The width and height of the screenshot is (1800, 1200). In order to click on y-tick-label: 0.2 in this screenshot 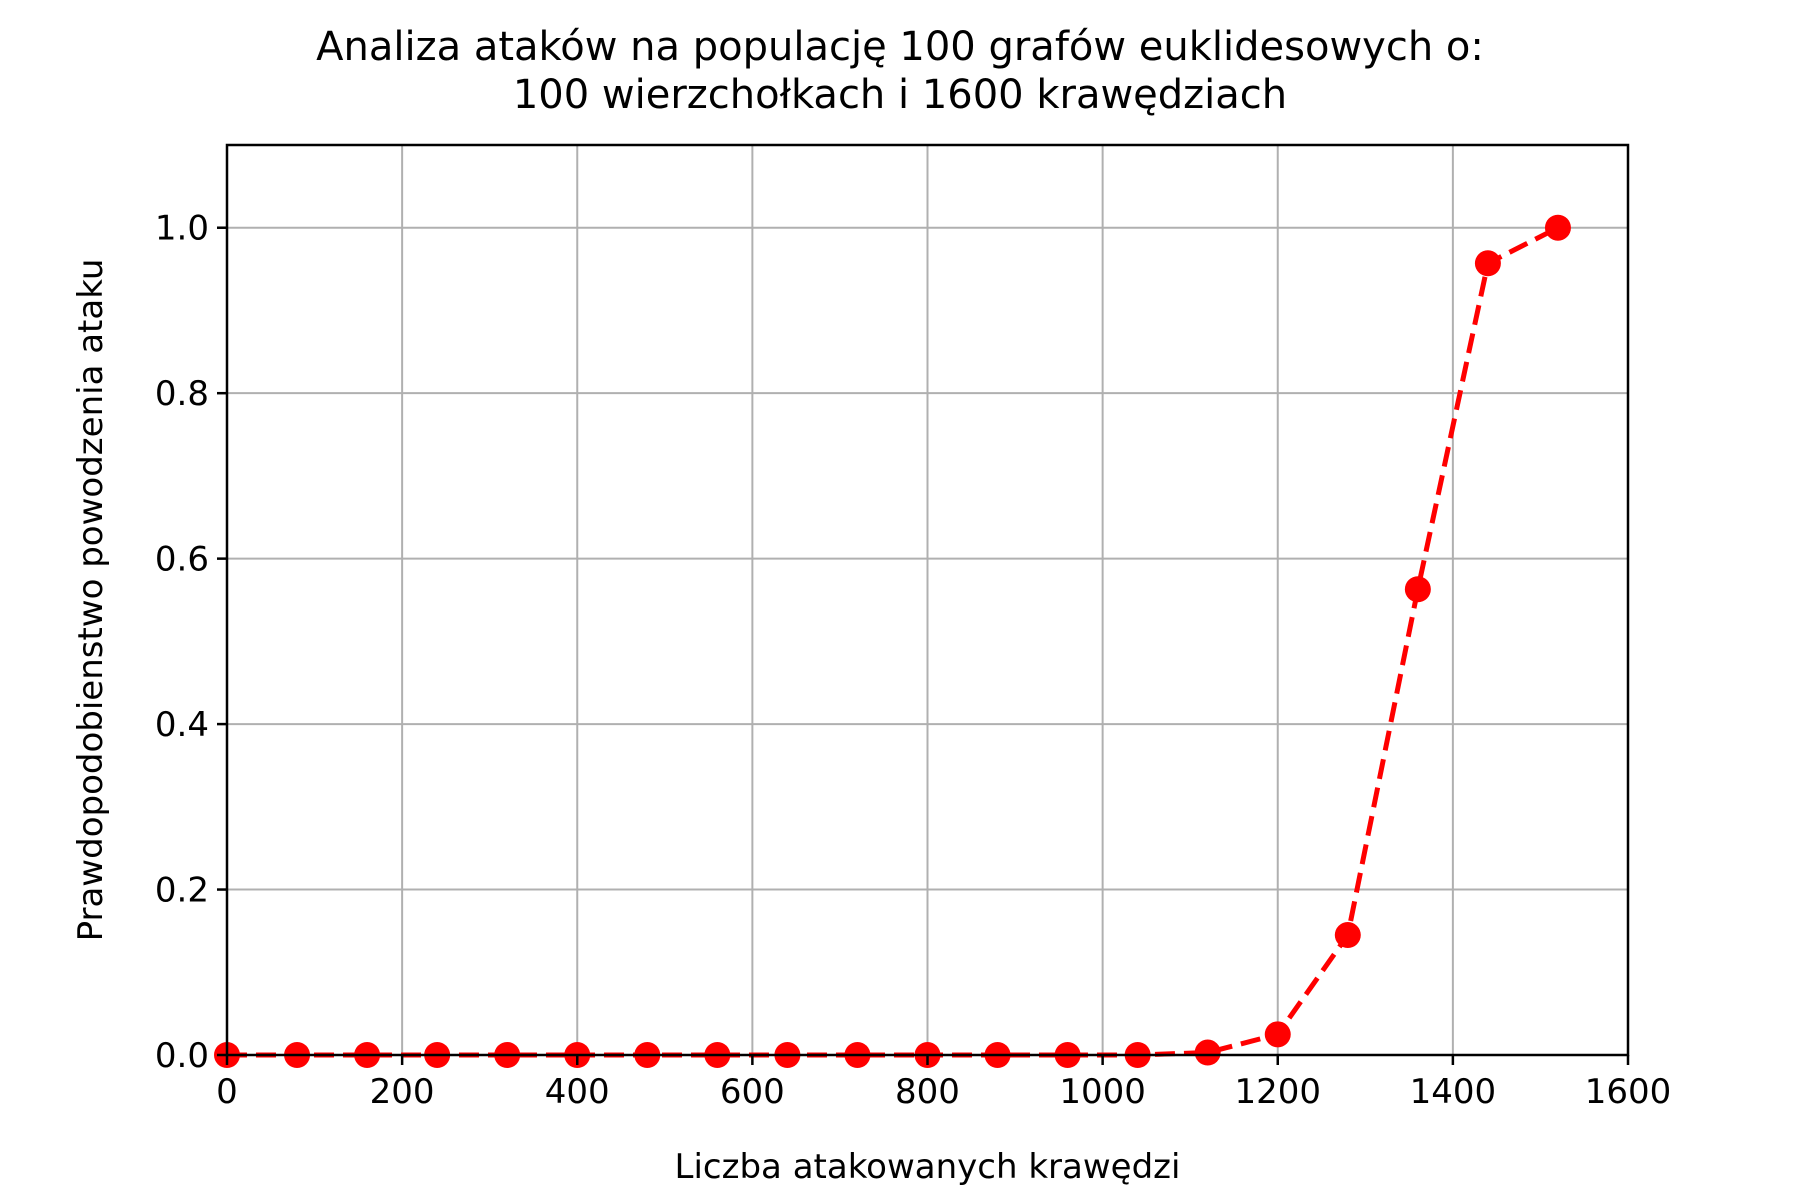, I will do `click(182, 891)`.